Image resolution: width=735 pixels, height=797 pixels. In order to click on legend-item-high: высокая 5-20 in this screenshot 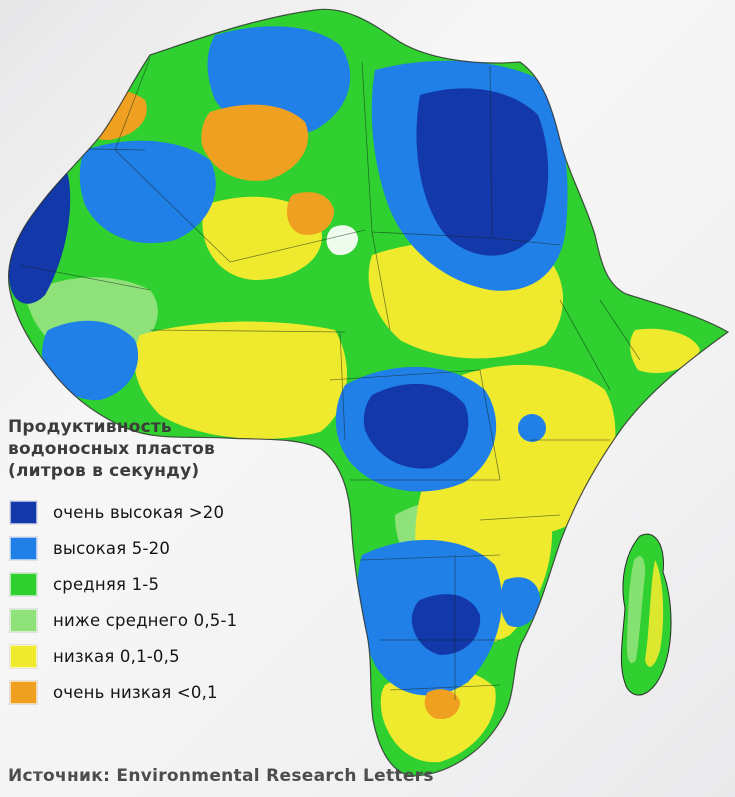, I will do `click(173, 548)`.